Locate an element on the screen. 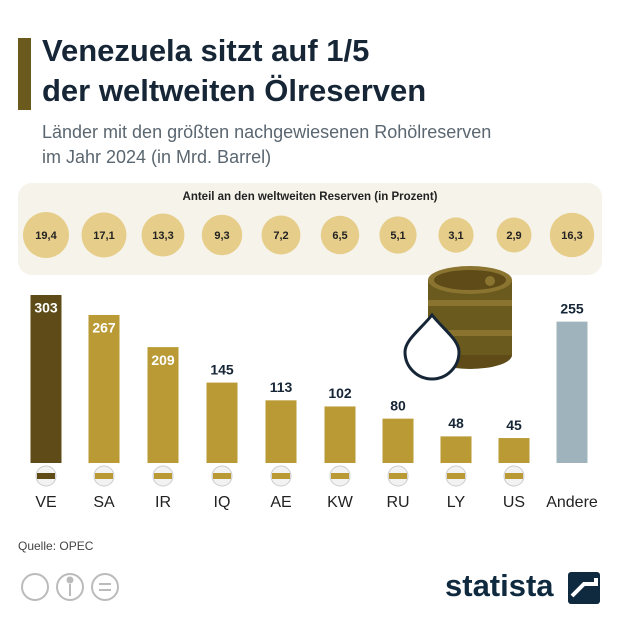 Image resolution: width=620 pixels, height=620 pixels. value-label: 209 is located at coordinates (163, 360).